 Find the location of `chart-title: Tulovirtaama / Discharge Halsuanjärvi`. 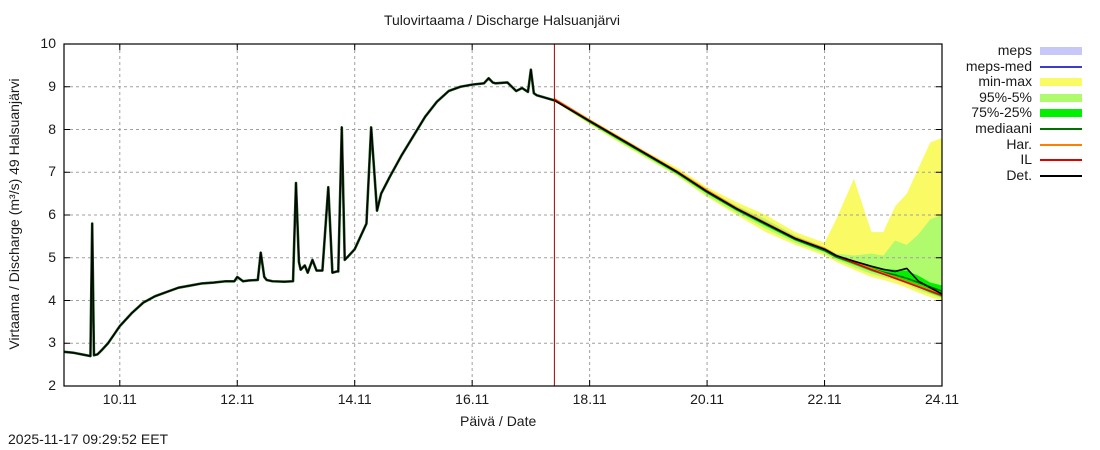

chart-title: Tulovirtaama / Discharge Halsuanjärvi is located at coordinates (502, 20).